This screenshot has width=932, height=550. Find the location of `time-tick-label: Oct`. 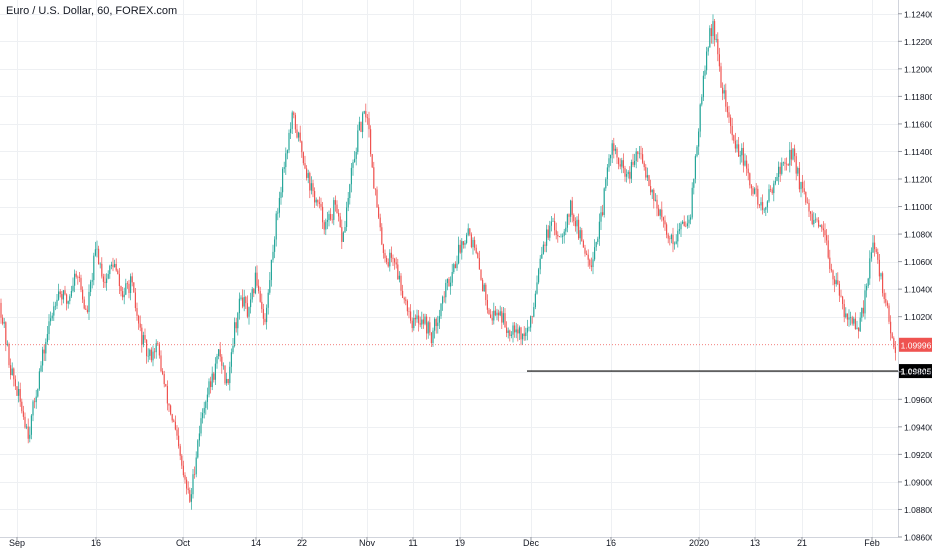

time-tick-label: Oct is located at coordinates (183, 543).